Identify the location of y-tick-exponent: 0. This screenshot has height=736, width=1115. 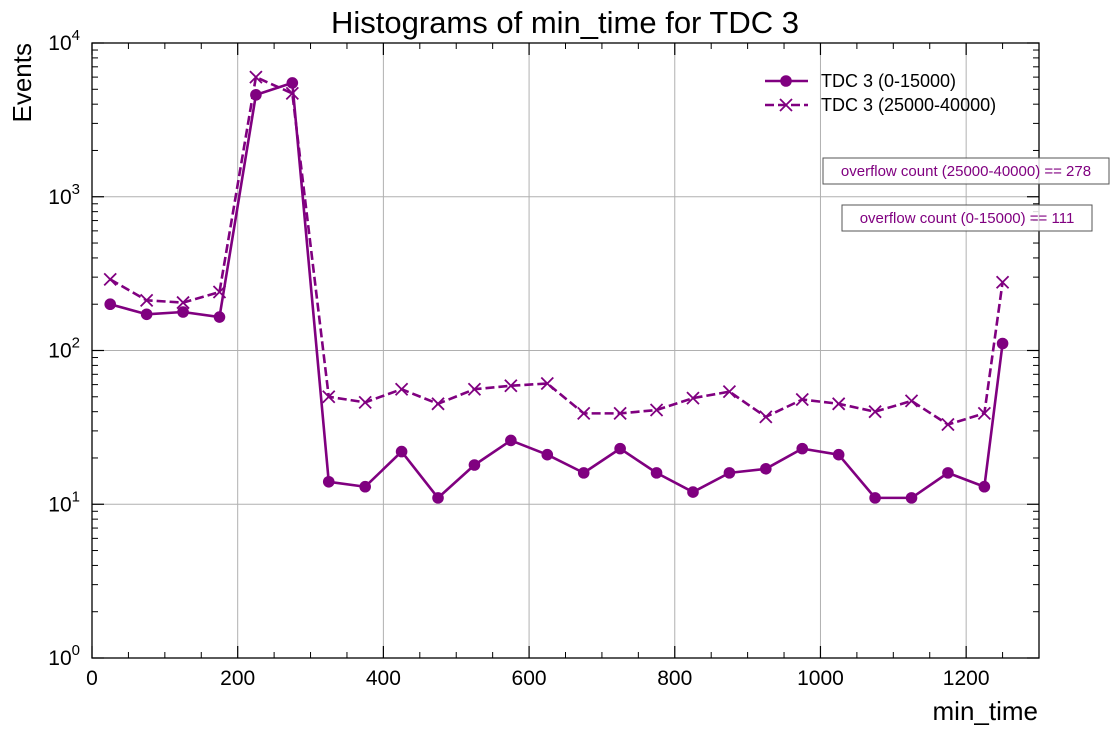
(76, 650).